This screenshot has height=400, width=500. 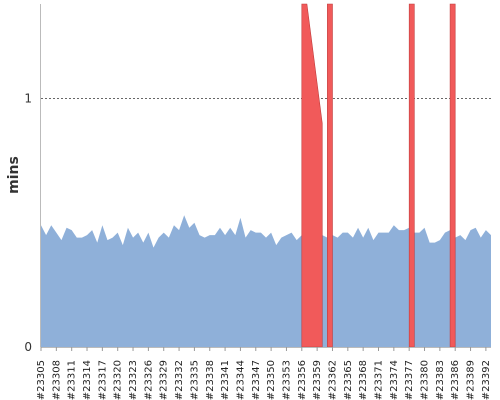 I want to click on x-tick-label-3: #23314, so click(x=87, y=380).